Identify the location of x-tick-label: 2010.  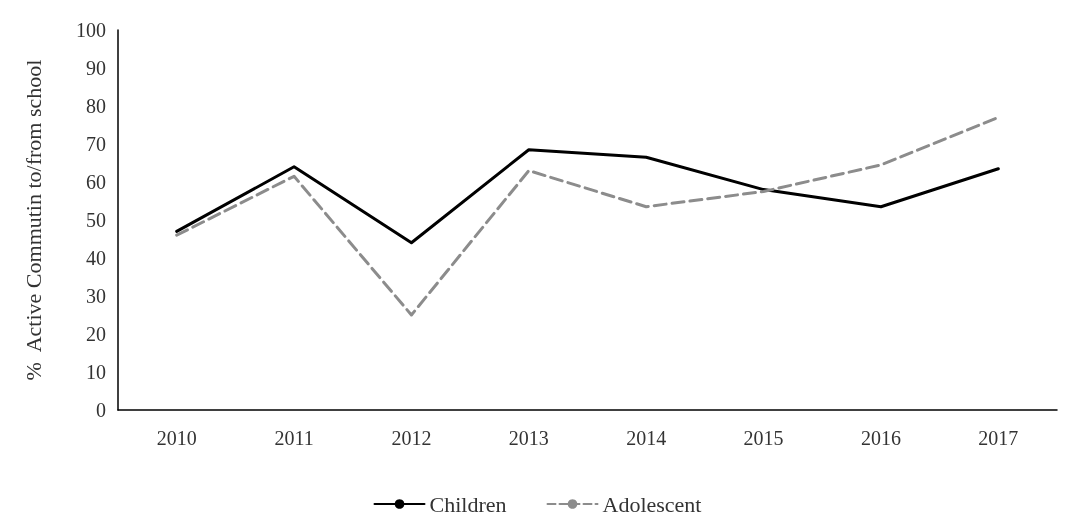
(176, 438).